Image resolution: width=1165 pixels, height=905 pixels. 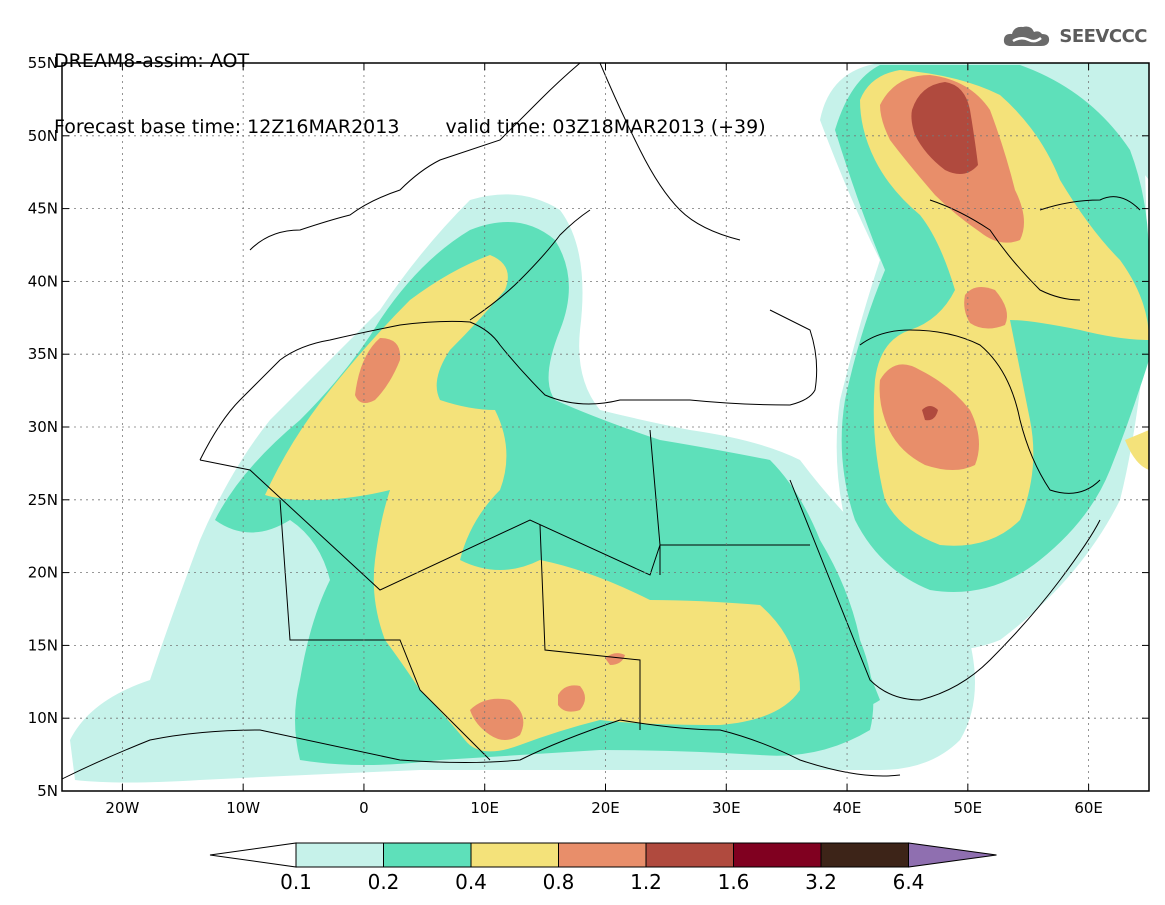 I want to click on cloud-logo-icon, so click(x=1027, y=36).